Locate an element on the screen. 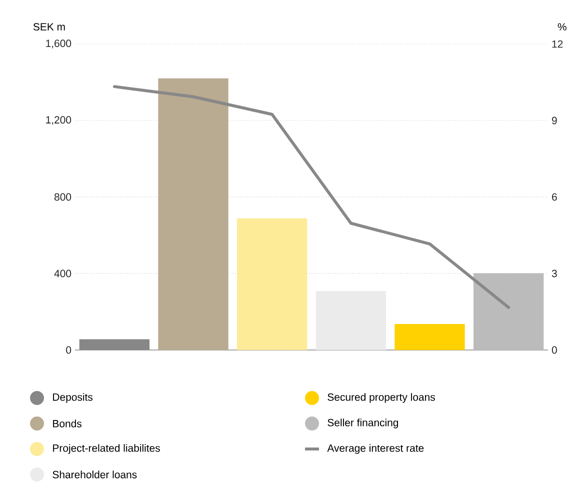 This screenshot has height=486, width=574. y2-tick-label: 3 is located at coordinates (554, 274).